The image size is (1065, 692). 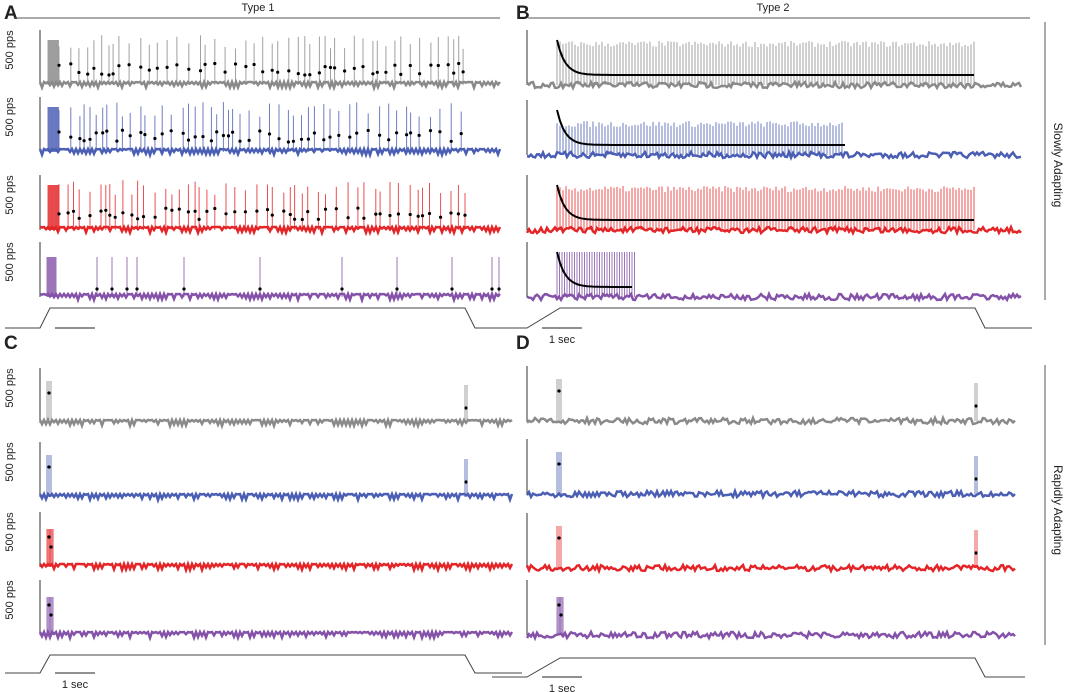 I want to click on side-label: Slowly Adapting, so click(x=1058, y=165).